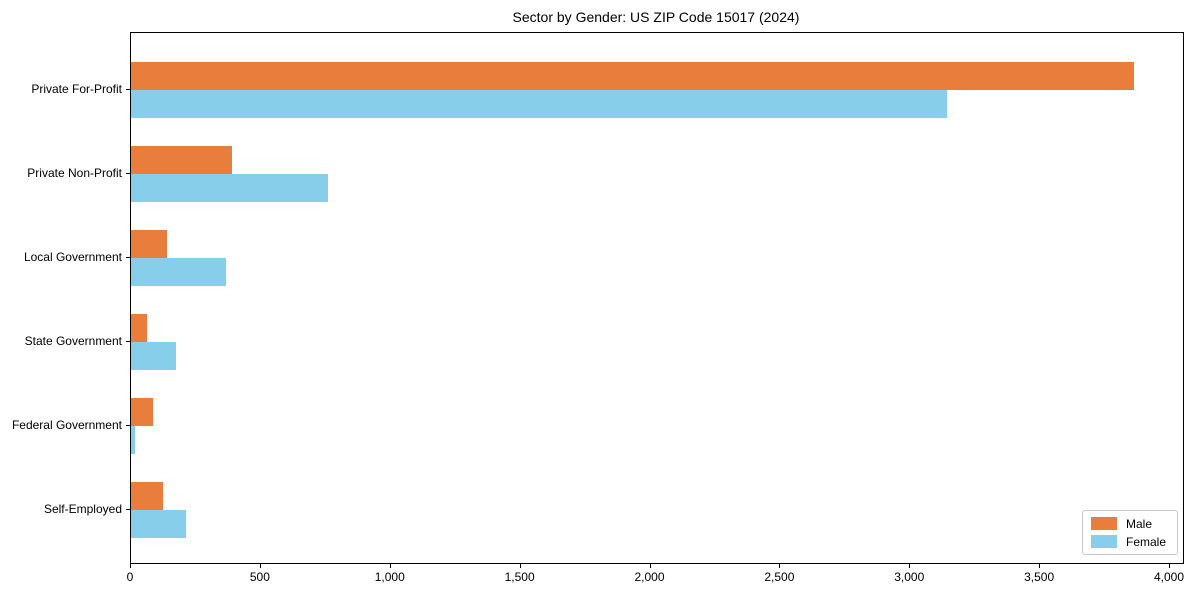  I want to click on bar-female-private-non-profit, so click(230, 187).